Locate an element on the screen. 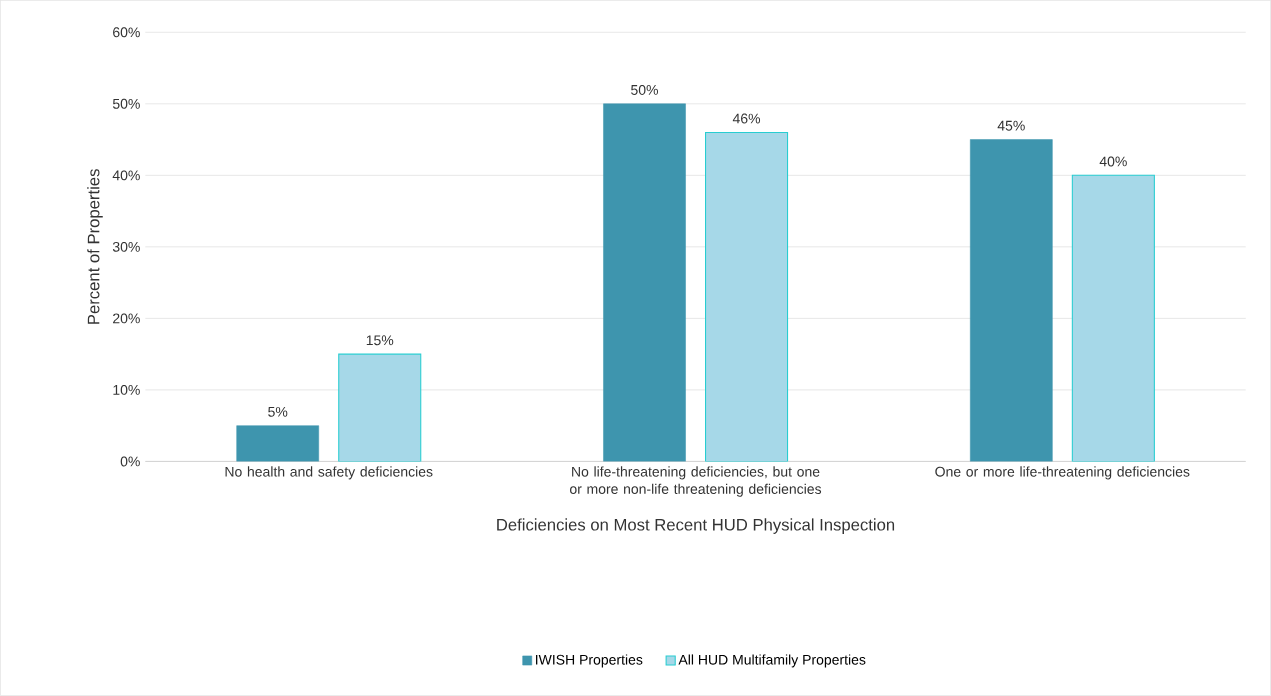 This screenshot has width=1271, height=696. y-tick-label: 30% is located at coordinates (126, 247).